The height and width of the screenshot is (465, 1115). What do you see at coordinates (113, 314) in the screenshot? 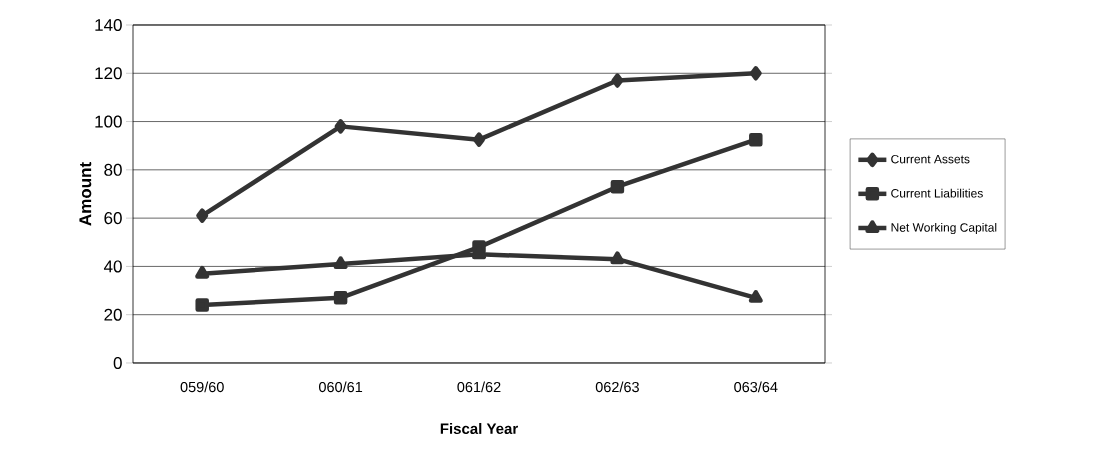
I see `y-tick-label: 20` at bounding box center [113, 314].